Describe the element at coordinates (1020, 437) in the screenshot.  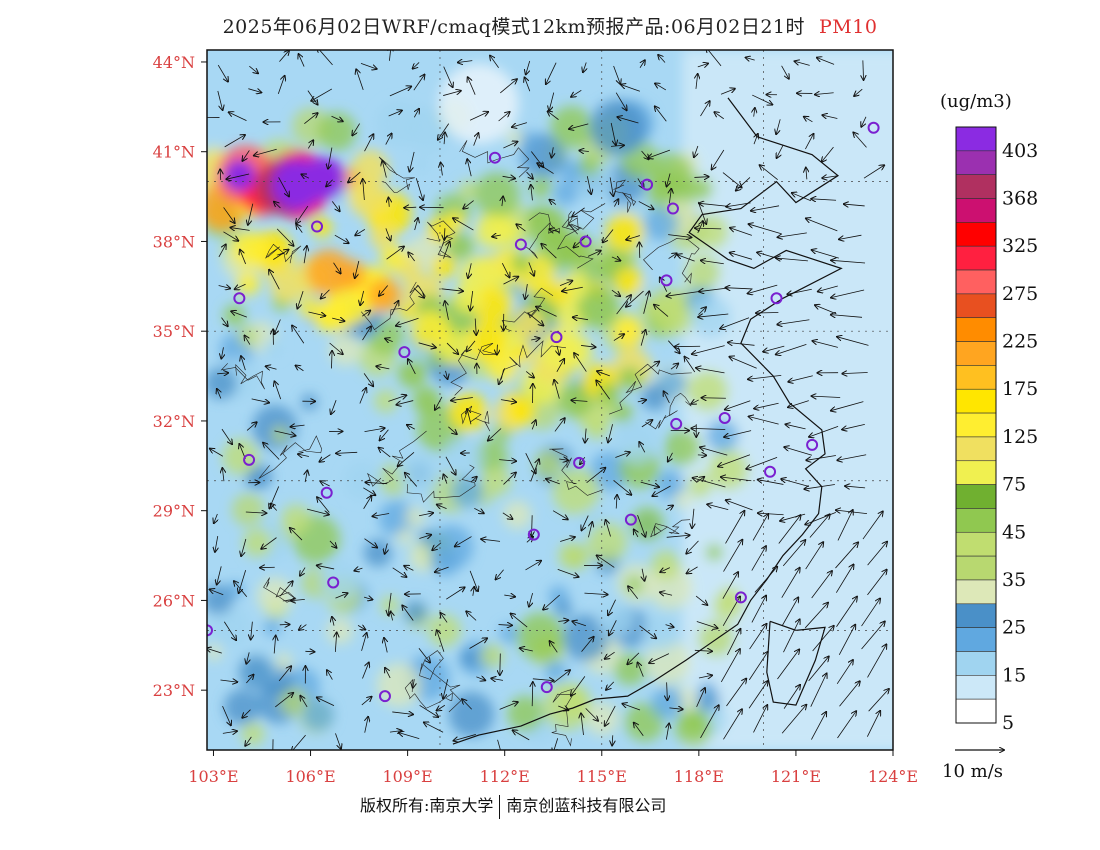
I see `colorbar-tick-label: 125` at that location.